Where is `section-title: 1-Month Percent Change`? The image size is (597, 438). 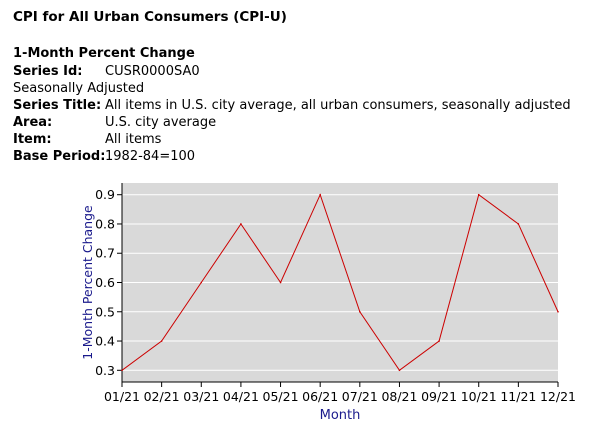 section-title: 1-Month Percent Change is located at coordinates (104, 53).